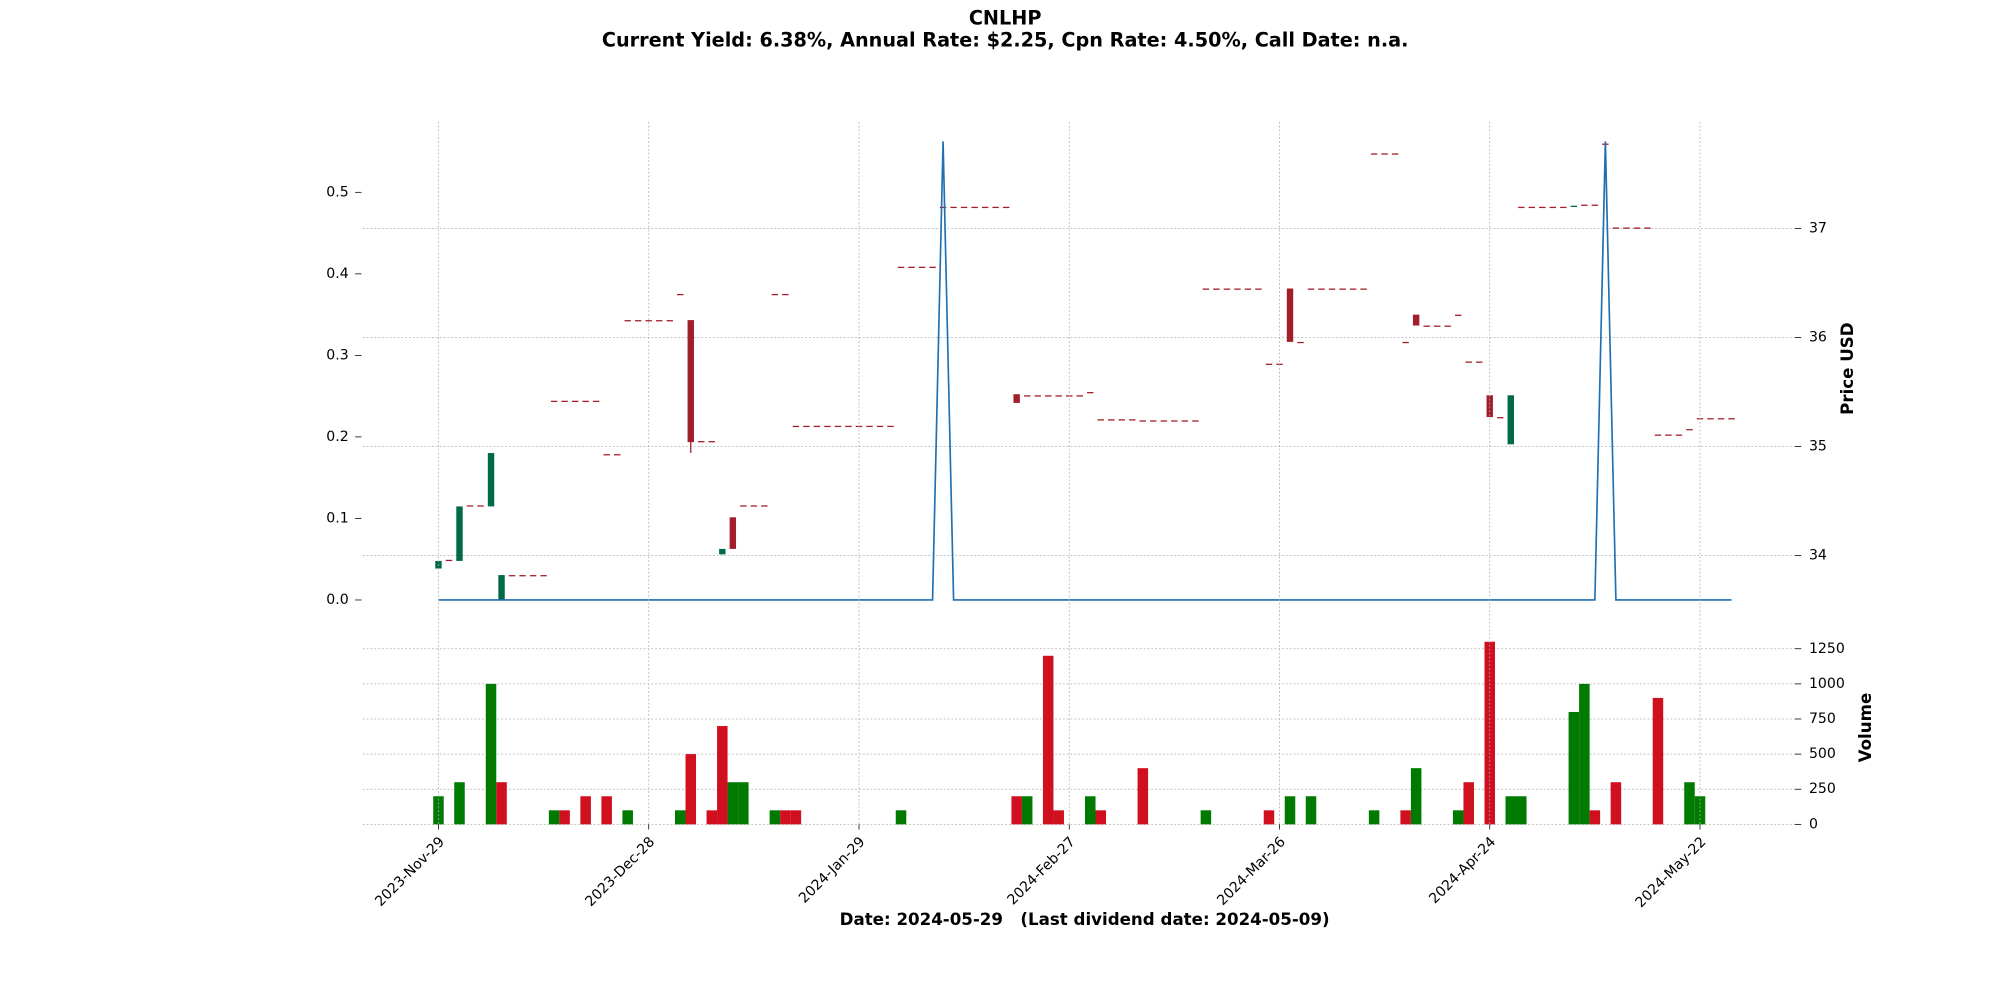  Describe the element at coordinates (1827, 649) in the screenshot. I see `y-tick-label: 1250` at that location.